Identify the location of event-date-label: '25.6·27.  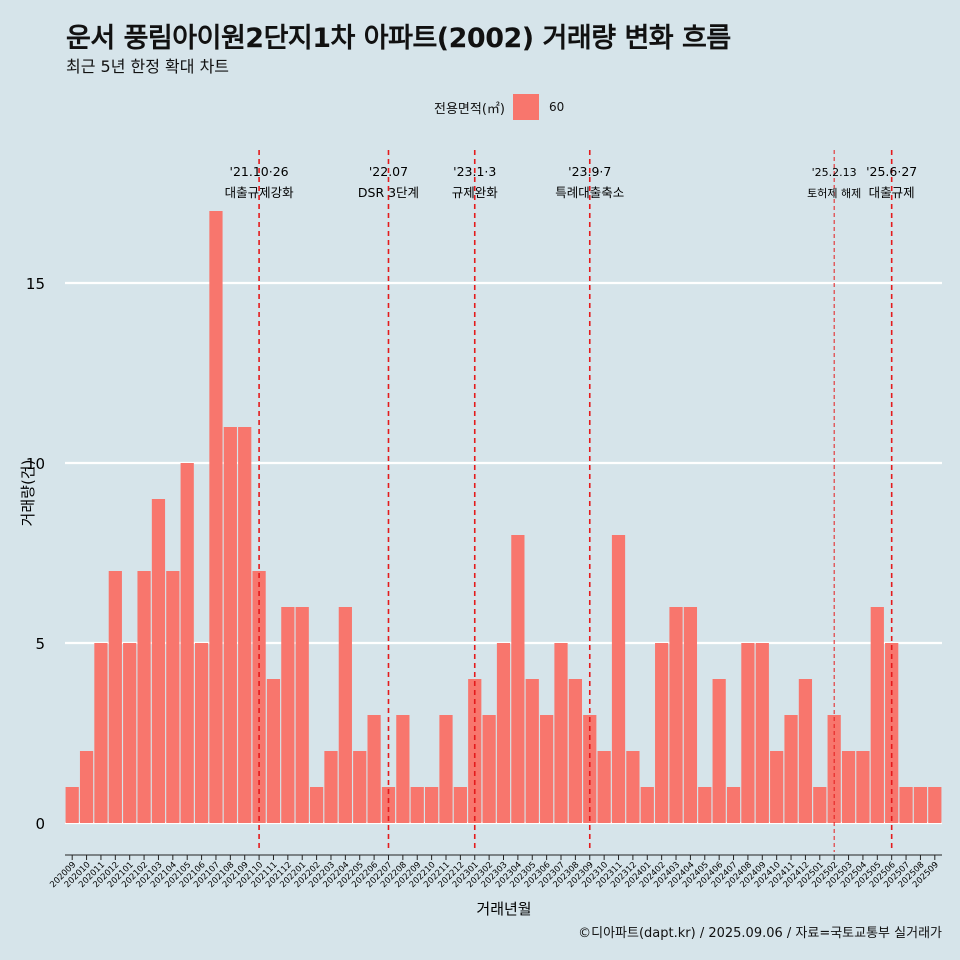
(891, 171).